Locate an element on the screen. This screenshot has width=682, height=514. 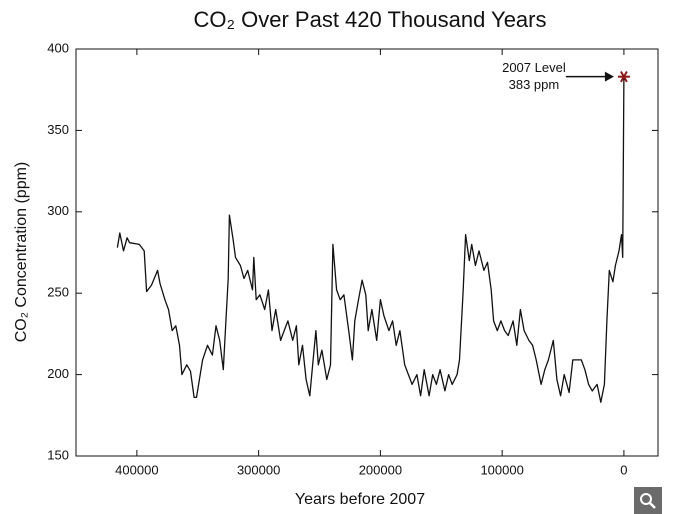
annotation-text: 2007 Level is located at coordinates (534, 67).